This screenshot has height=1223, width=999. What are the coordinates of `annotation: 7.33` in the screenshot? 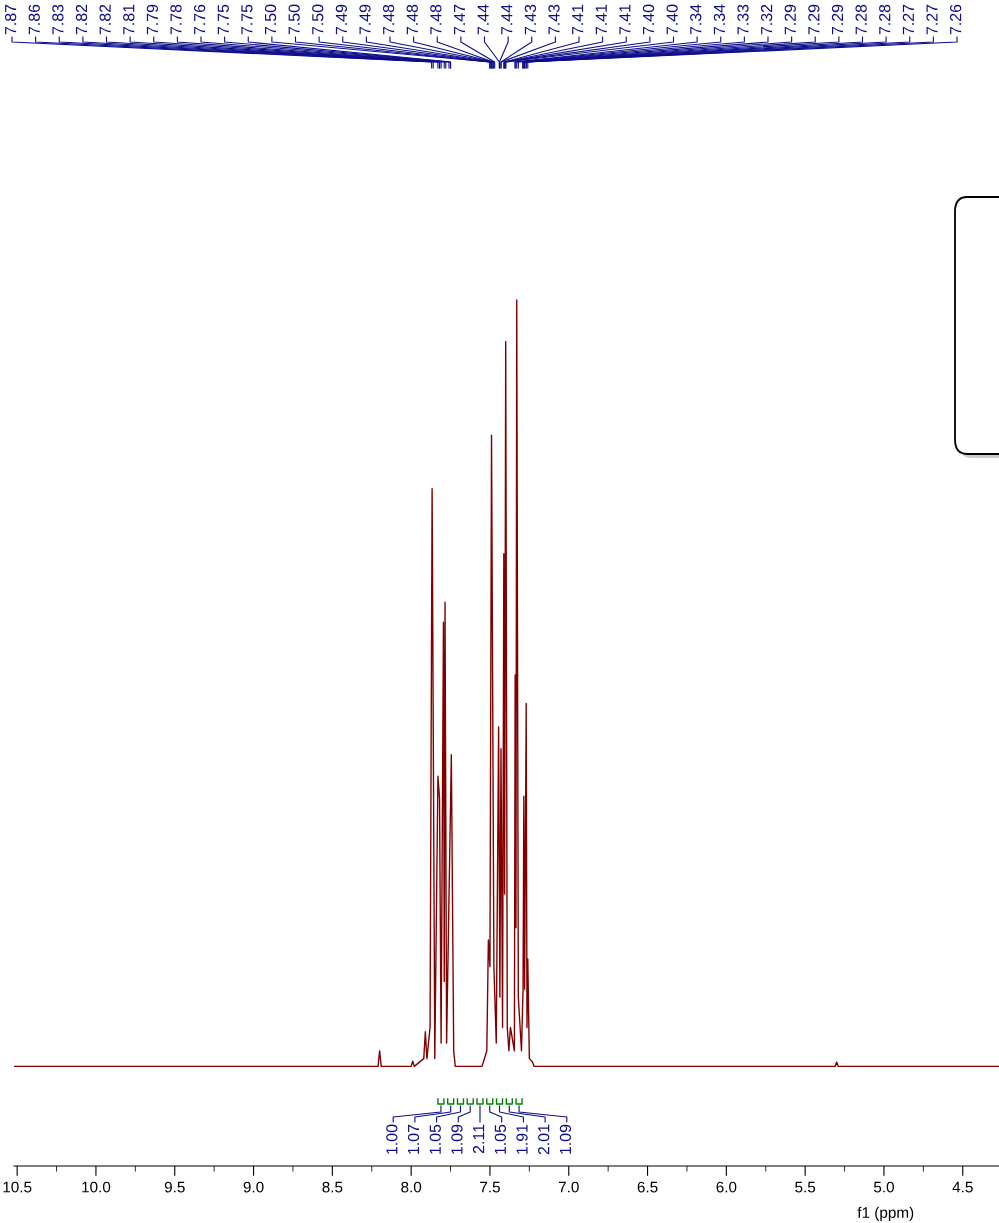 It's located at (743, 19).